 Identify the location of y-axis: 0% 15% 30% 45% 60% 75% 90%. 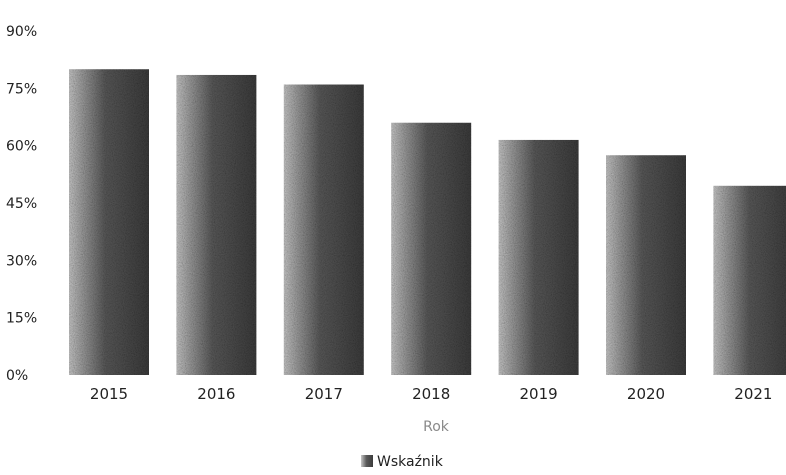
(21, 204).